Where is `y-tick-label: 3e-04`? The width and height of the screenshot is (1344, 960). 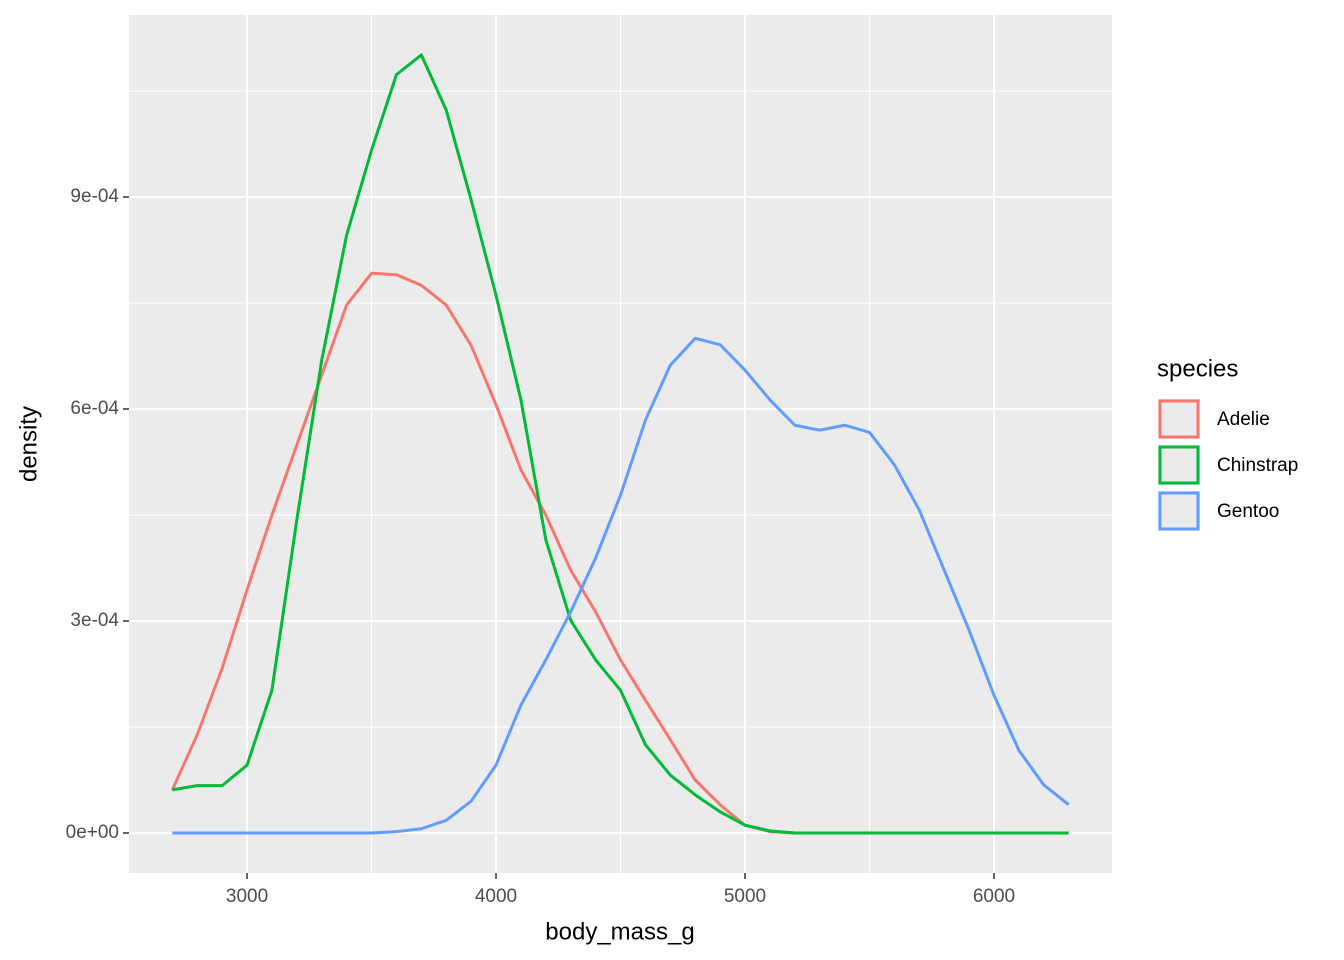 y-tick-label: 3e-04 is located at coordinates (94, 620).